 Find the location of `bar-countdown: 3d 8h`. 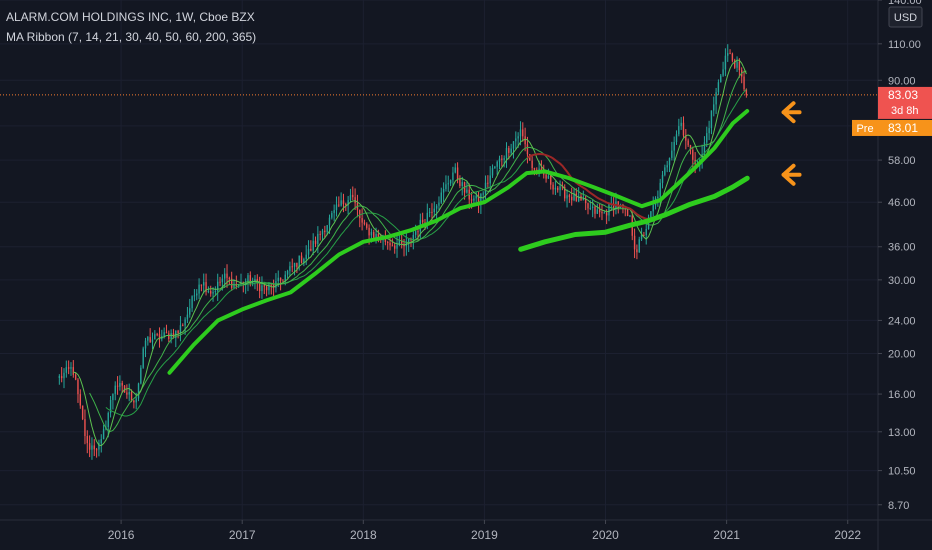

bar-countdown: 3d 8h is located at coordinates (905, 111).